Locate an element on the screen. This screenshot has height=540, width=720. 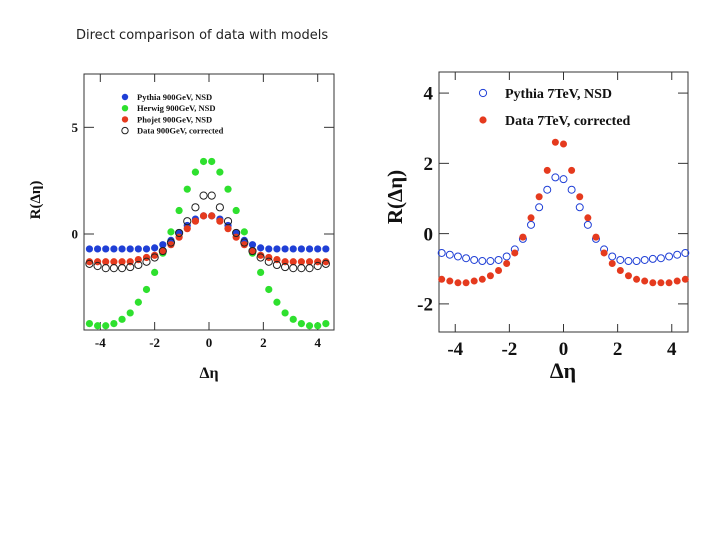
plot-left-legend-label: Herwig 900GeV, NSD is located at coordinates (176, 108).